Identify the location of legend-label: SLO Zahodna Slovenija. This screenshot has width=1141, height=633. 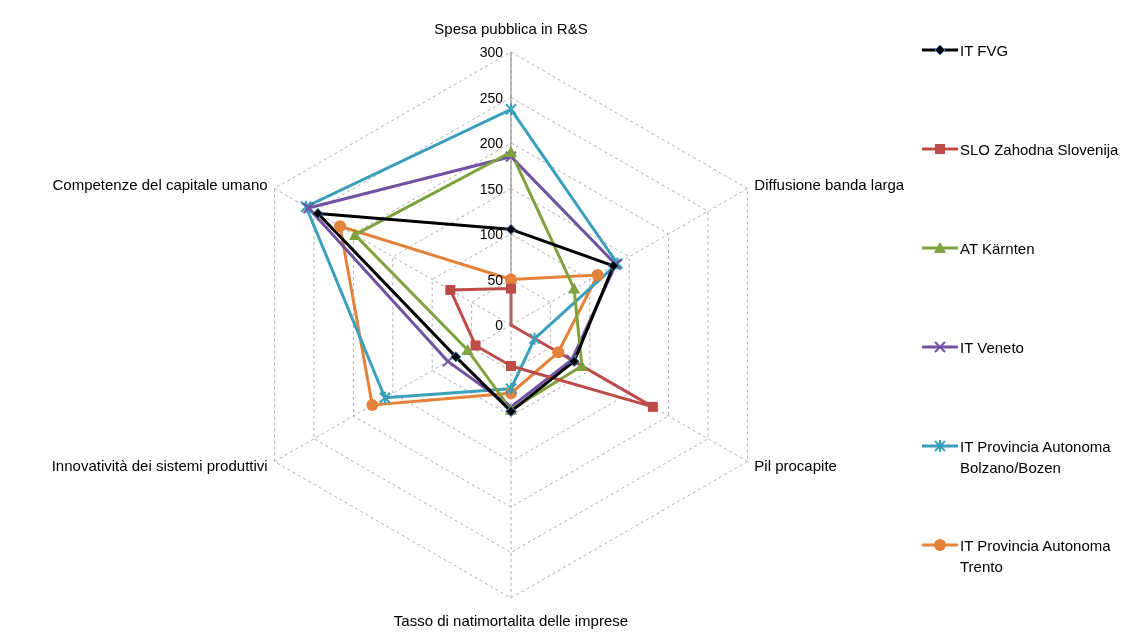
(1040, 150).